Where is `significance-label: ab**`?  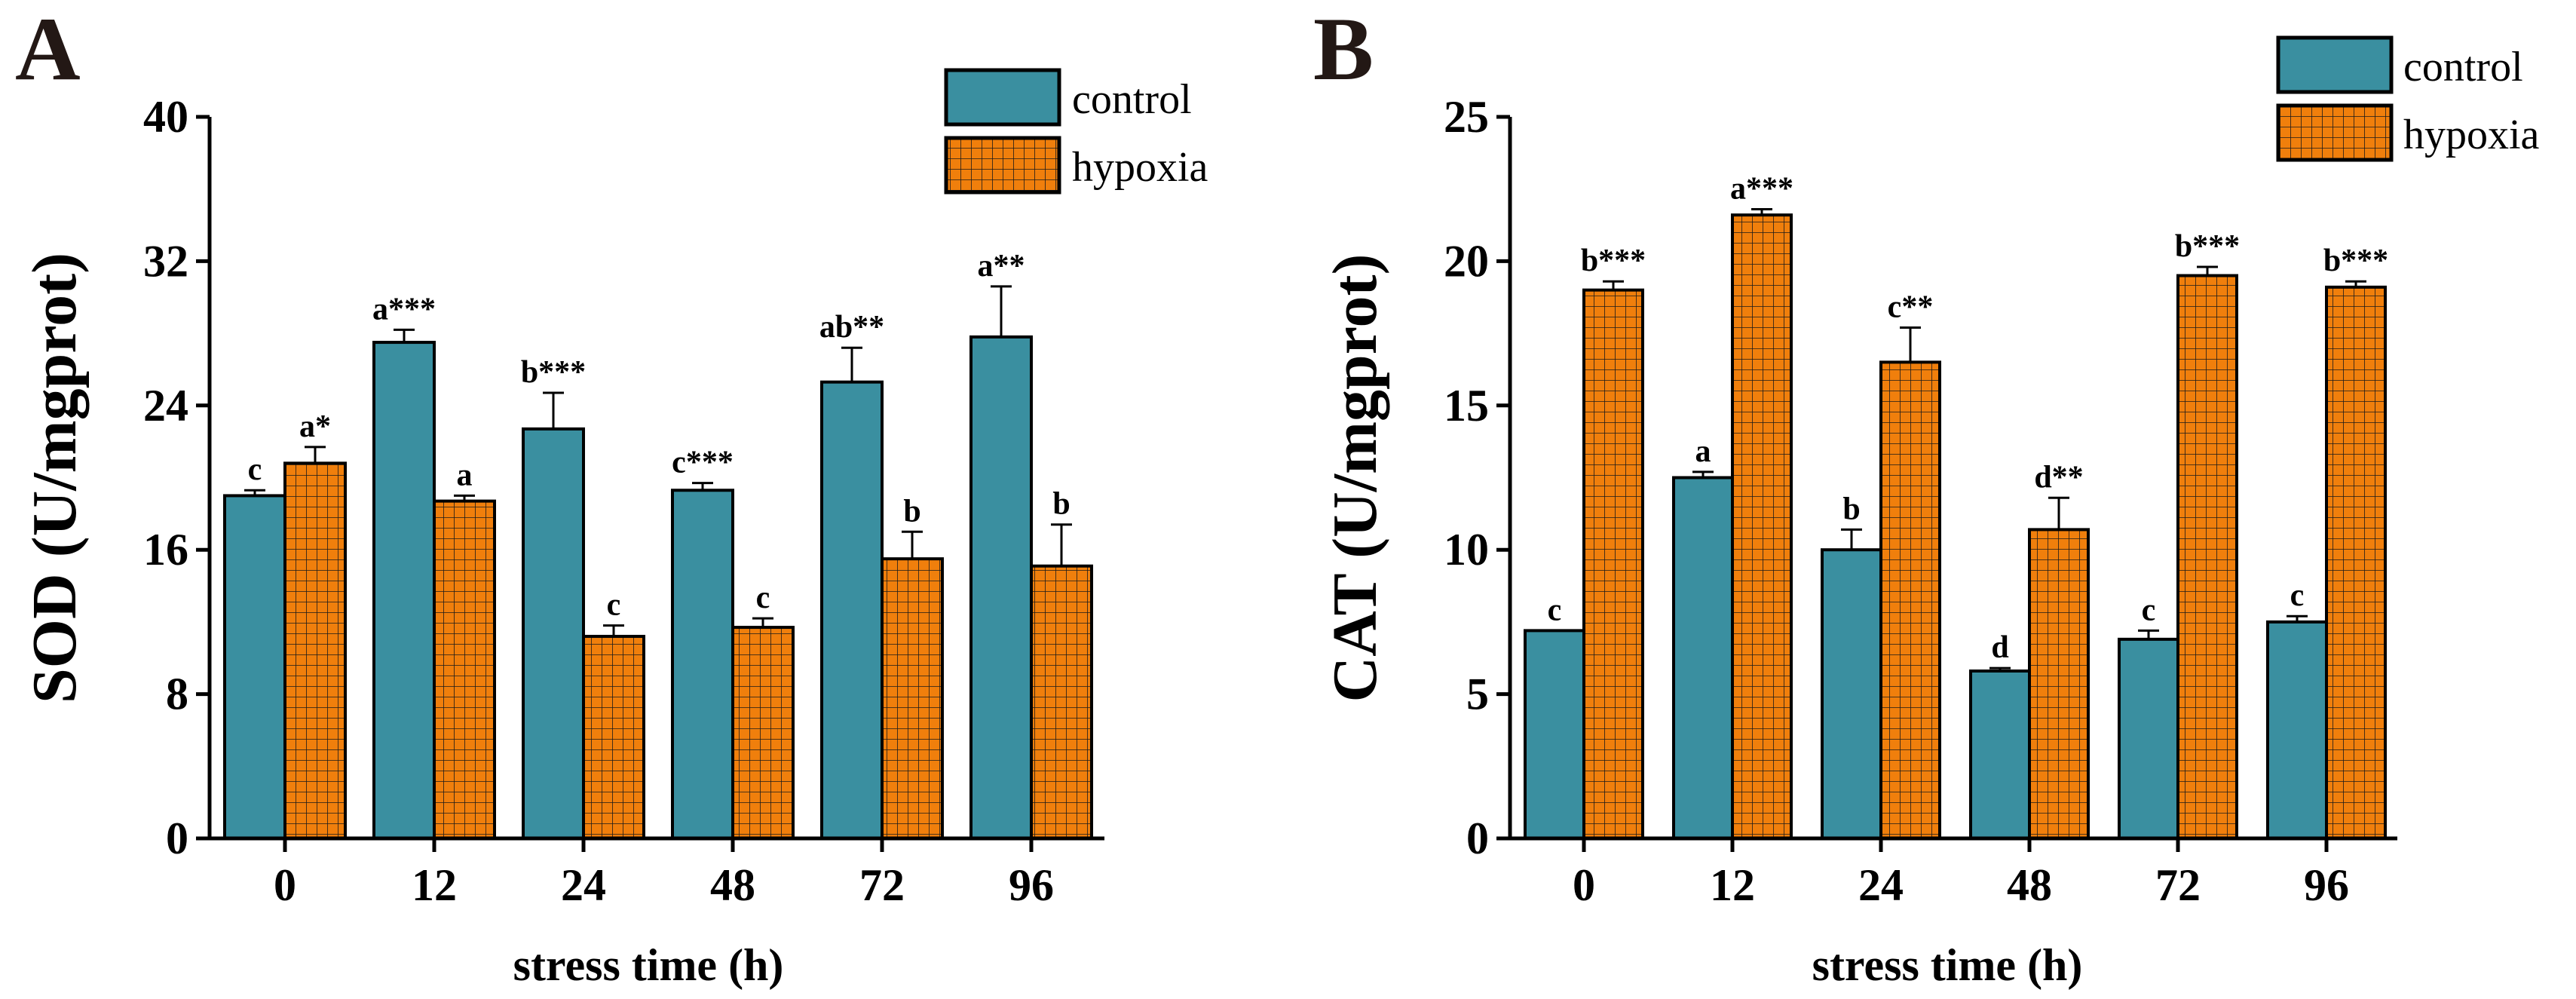
significance-label: ab** is located at coordinates (851, 327).